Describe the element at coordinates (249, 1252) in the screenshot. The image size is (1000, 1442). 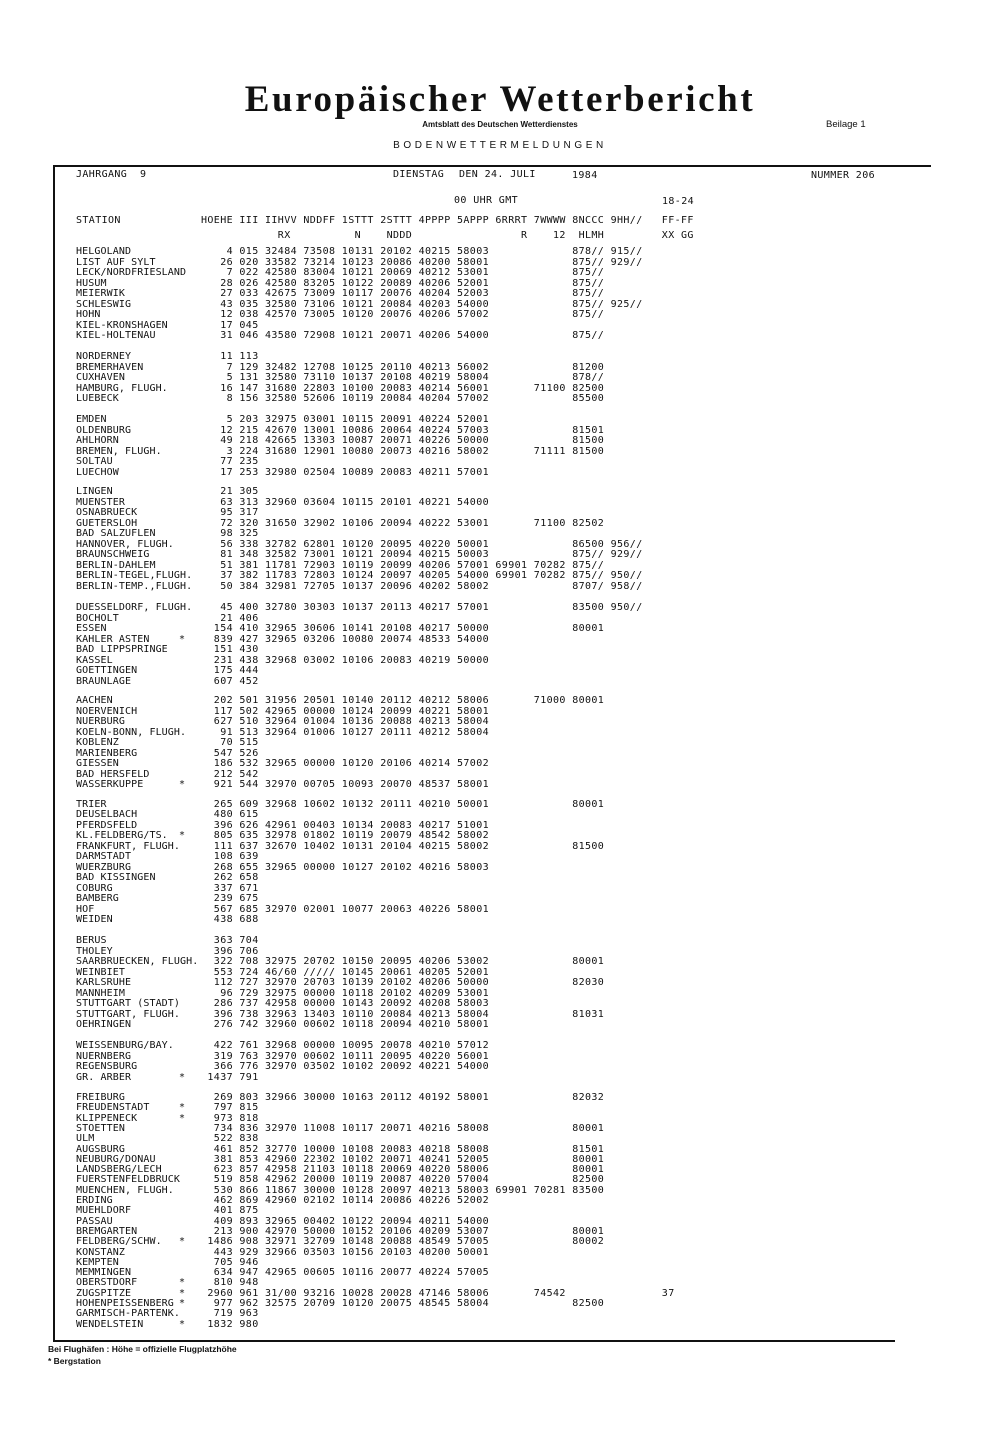
I see `cell-iii: 929` at that location.